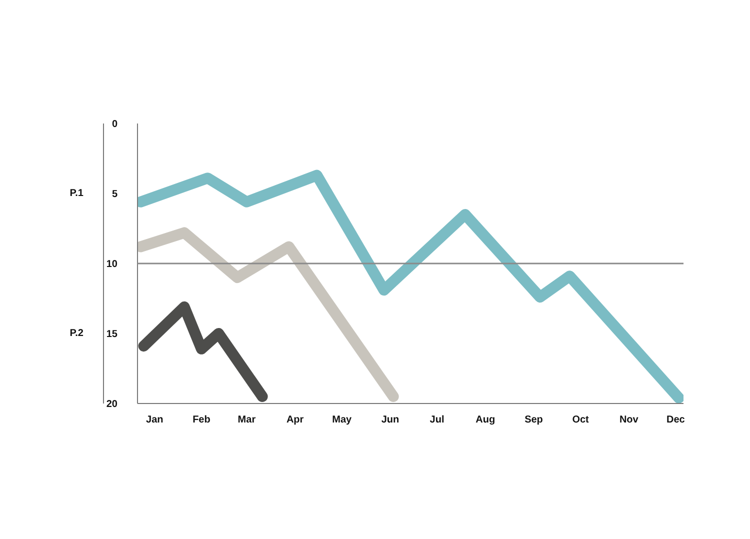  Describe the element at coordinates (201, 420) in the screenshot. I see `x-tick-label: Feb` at that location.